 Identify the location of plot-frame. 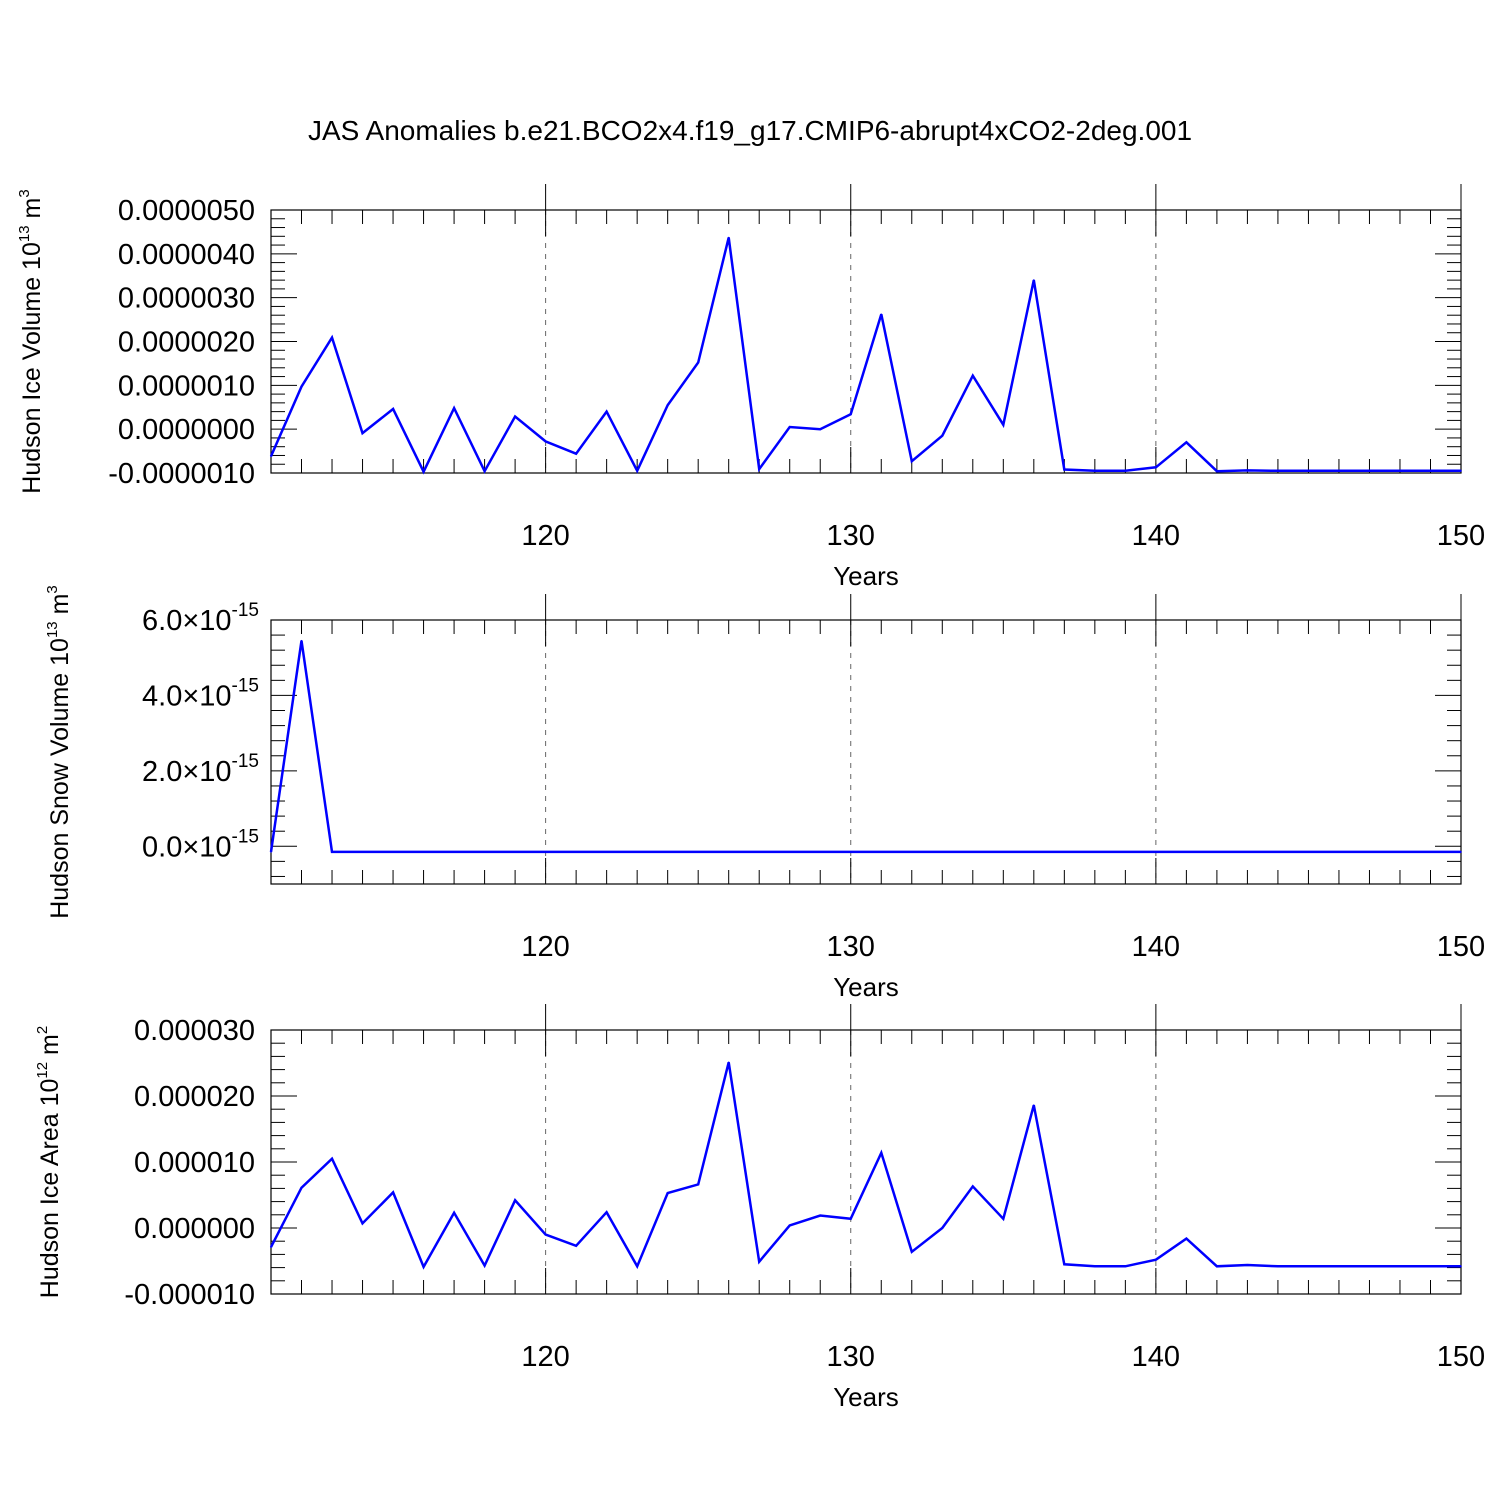
(866, 341).